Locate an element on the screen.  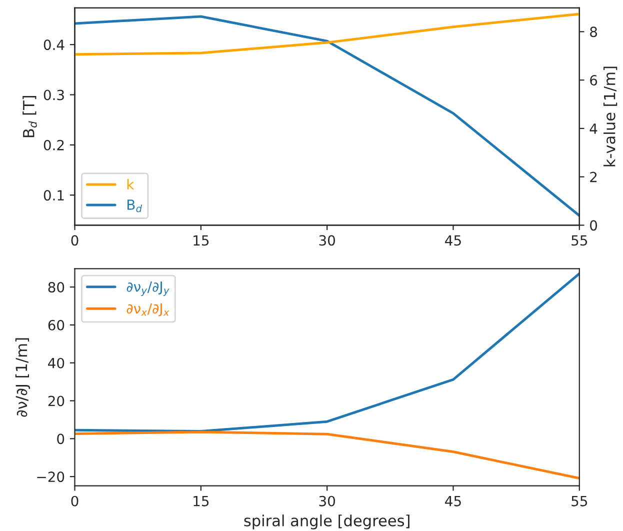
legend-label: ∂ν$_{x}$/∂J$_{x}$ is located at coordinates (148, 309).